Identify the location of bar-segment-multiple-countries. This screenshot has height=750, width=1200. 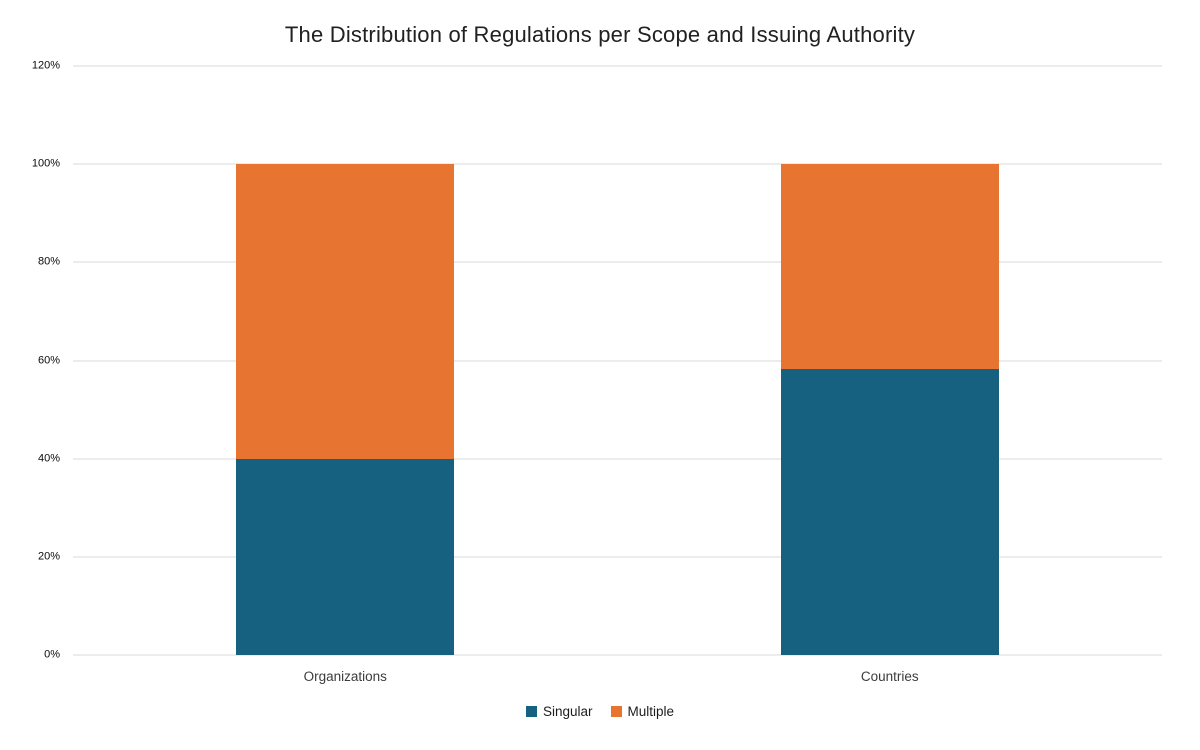
(889, 266).